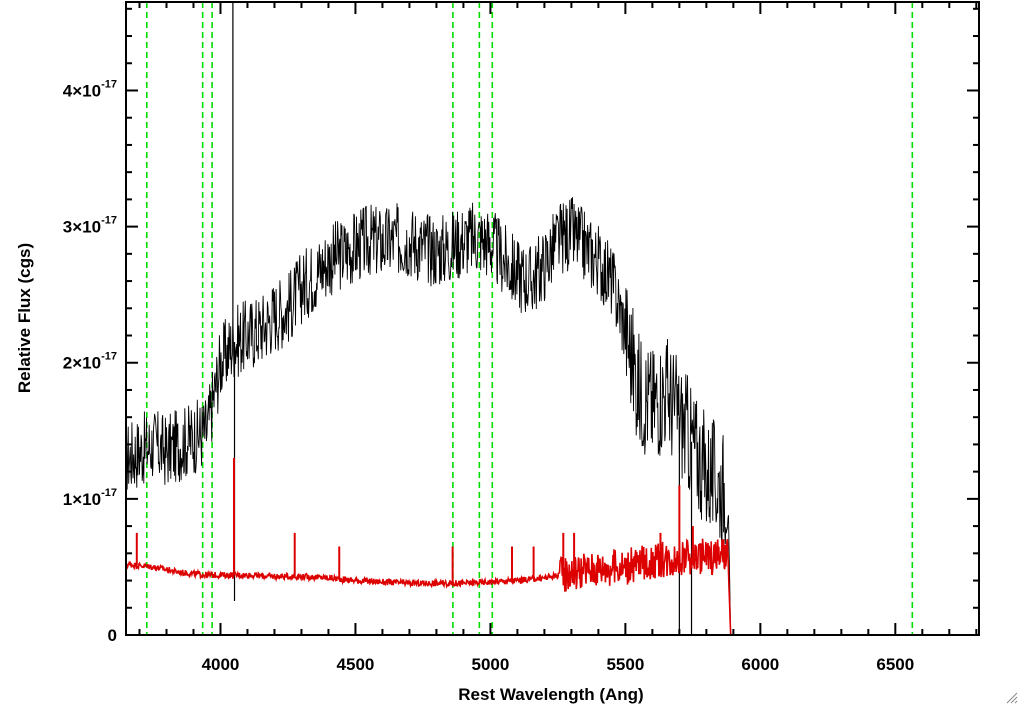 This screenshot has height=706, width=1020. What do you see at coordinates (558, 664) in the screenshot?
I see `x-tick-labels: 4000 4500 5000 5500 6000 6500` at bounding box center [558, 664].